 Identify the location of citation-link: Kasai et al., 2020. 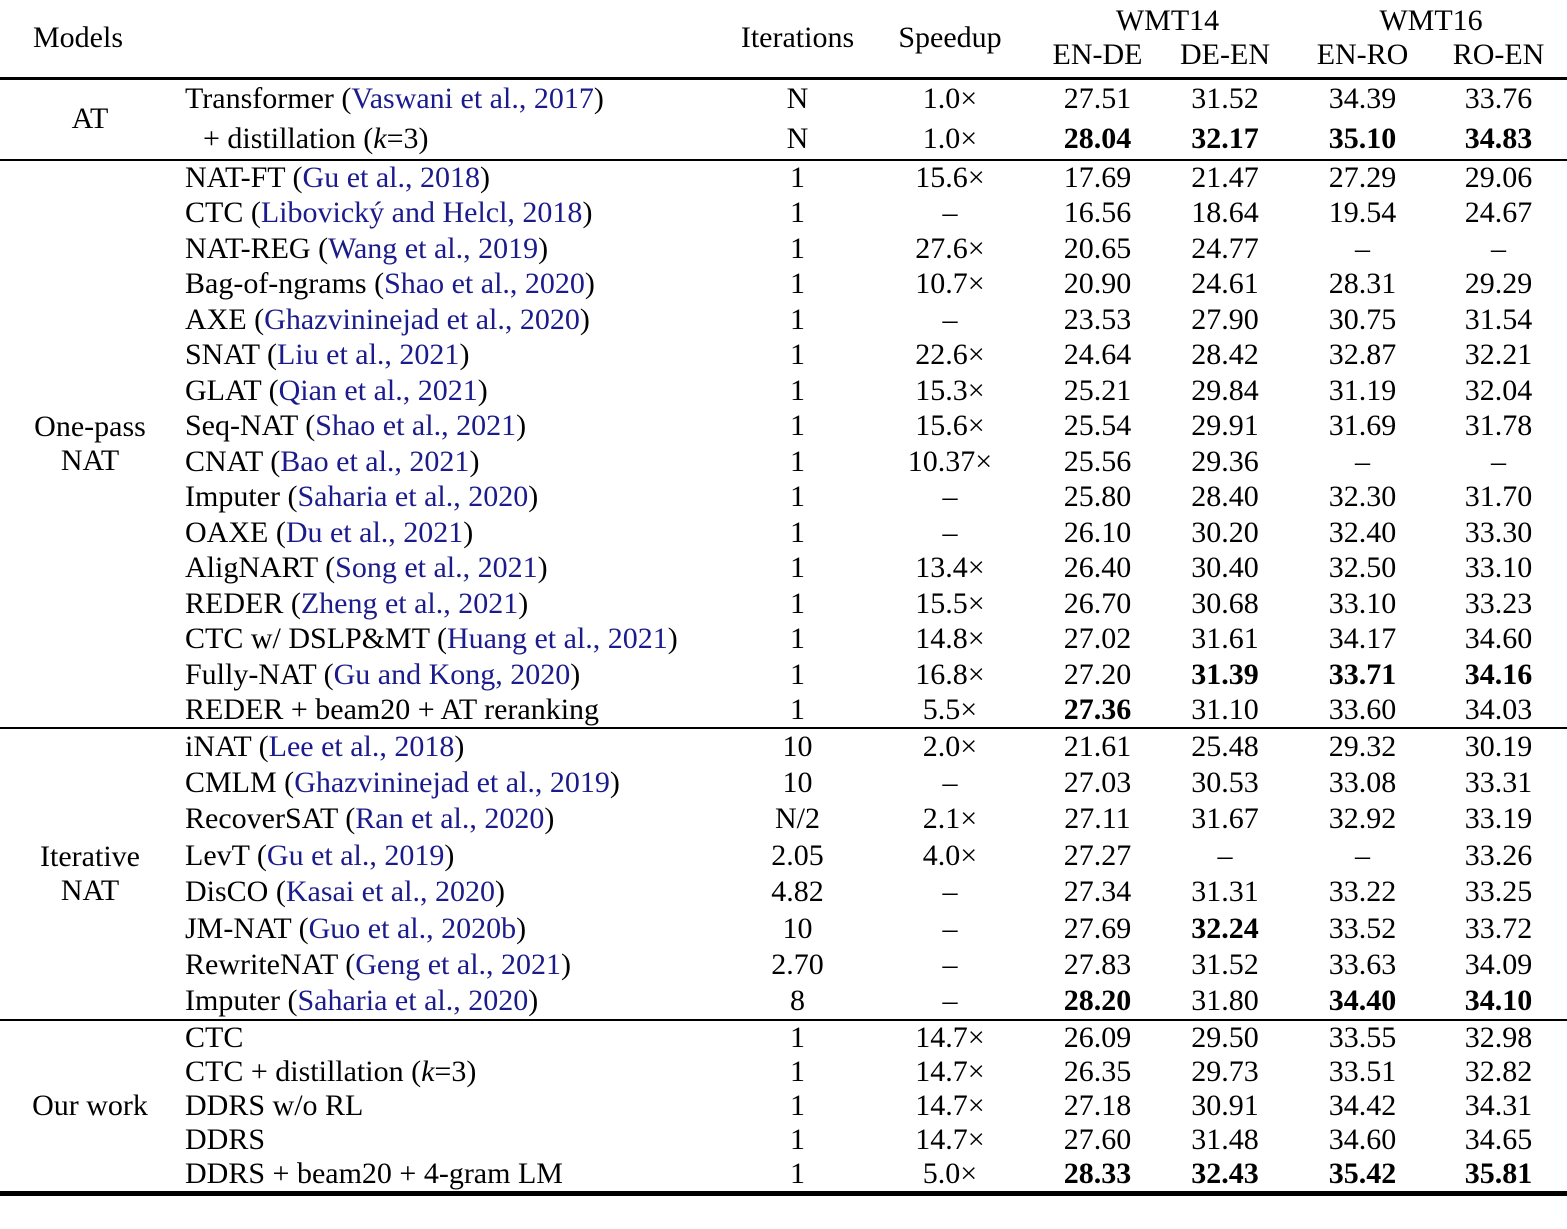
(390, 892).